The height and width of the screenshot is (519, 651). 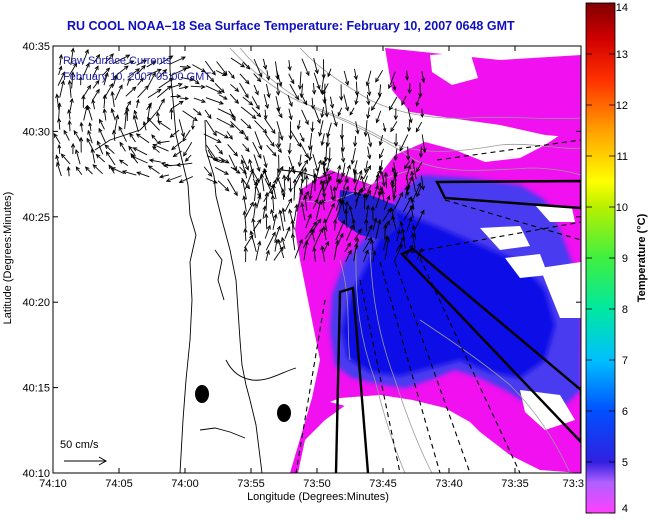 What do you see at coordinates (53, 484) in the screenshot?
I see `x-tick-label: 74:10` at bounding box center [53, 484].